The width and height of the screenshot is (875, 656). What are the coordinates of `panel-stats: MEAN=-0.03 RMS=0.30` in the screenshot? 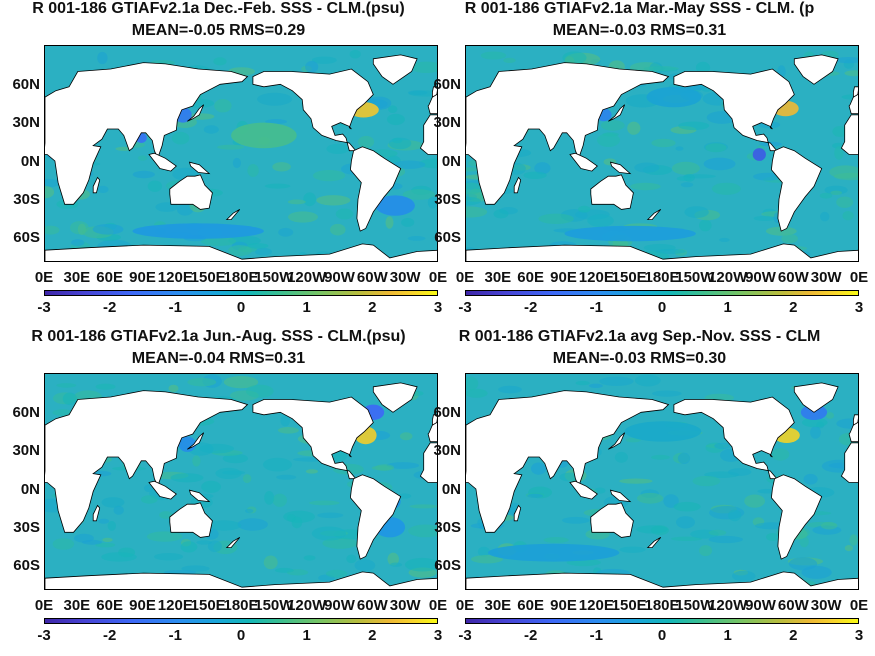 It's located at (639, 358).